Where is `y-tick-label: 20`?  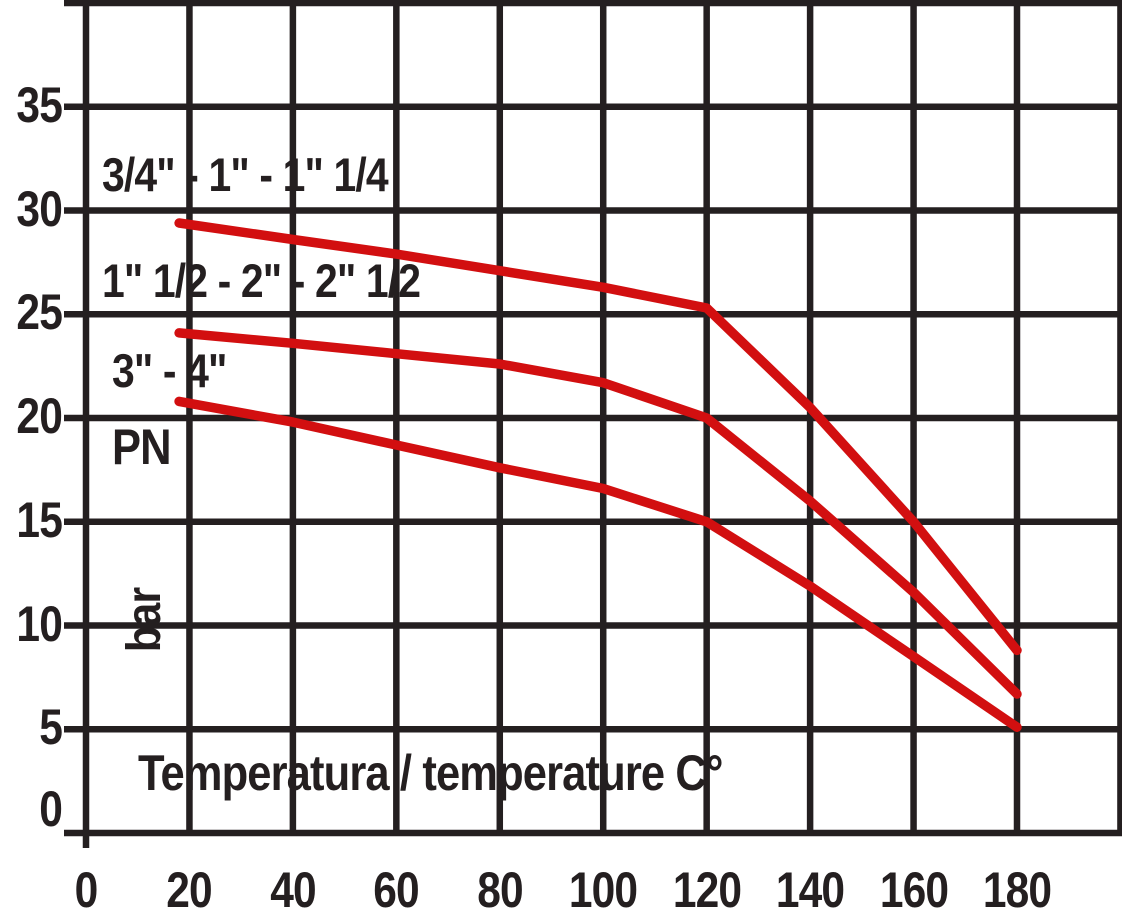
y-tick-label: 20 is located at coordinates (39, 416).